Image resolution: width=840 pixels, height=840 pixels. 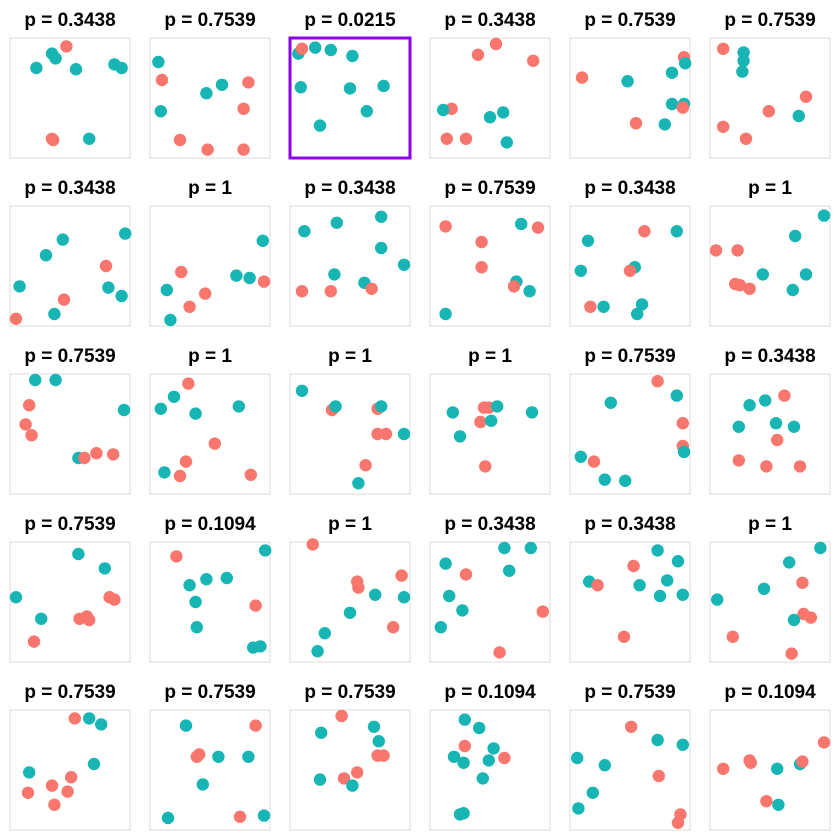 What do you see at coordinates (210, 420) in the screenshot?
I see `scatter-panel-14: p = 1` at bounding box center [210, 420].